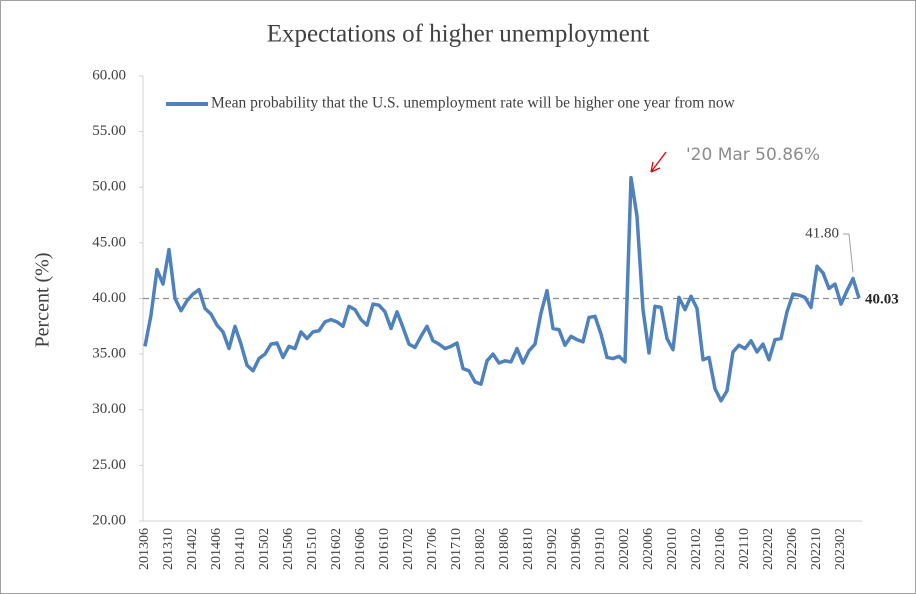 The image size is (916, 594). I want to click on value-label: 40.03, so click(882, 300).